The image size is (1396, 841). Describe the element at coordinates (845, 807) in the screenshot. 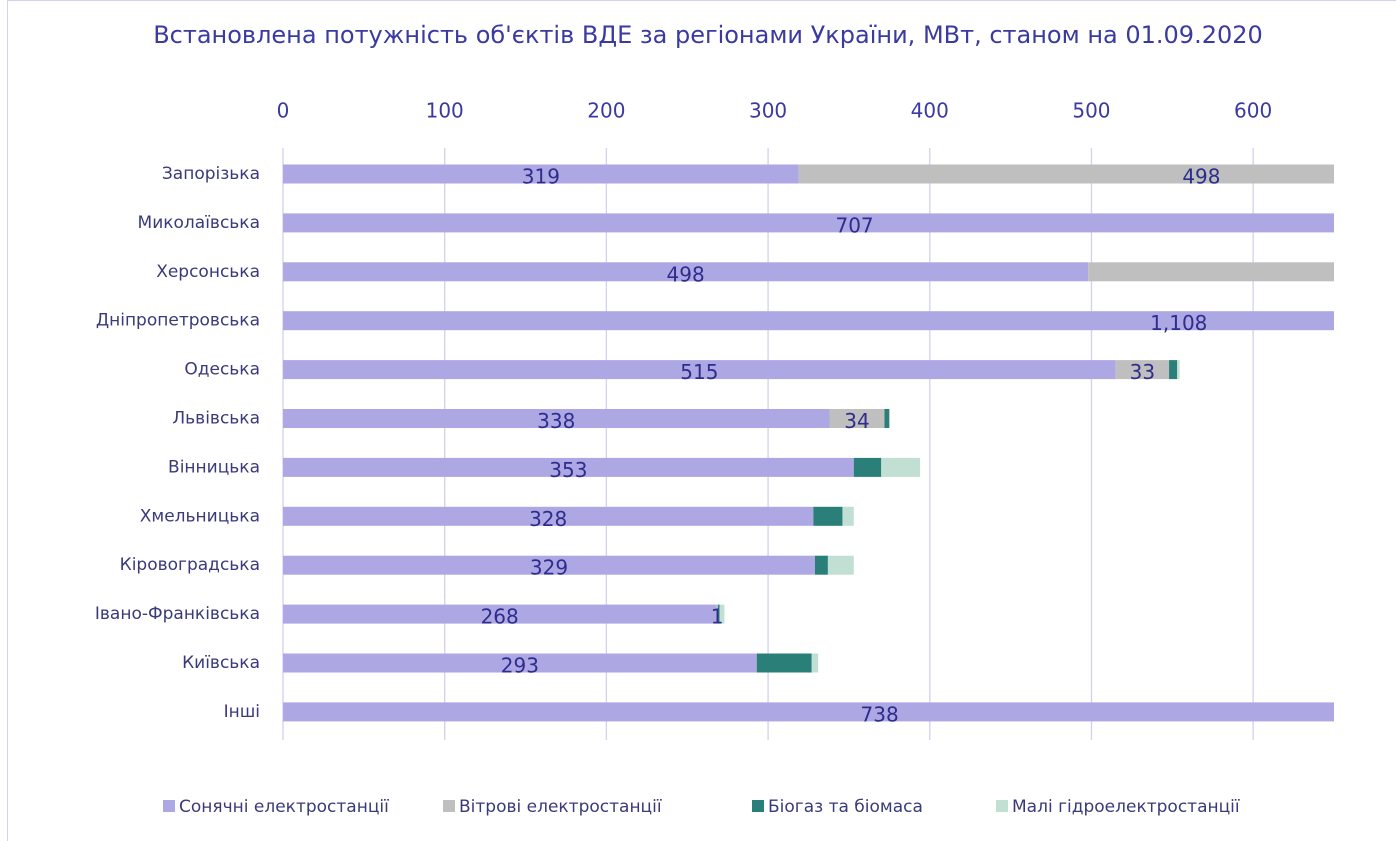

I see `legend-label: Біогаз та біомаса` at that location.